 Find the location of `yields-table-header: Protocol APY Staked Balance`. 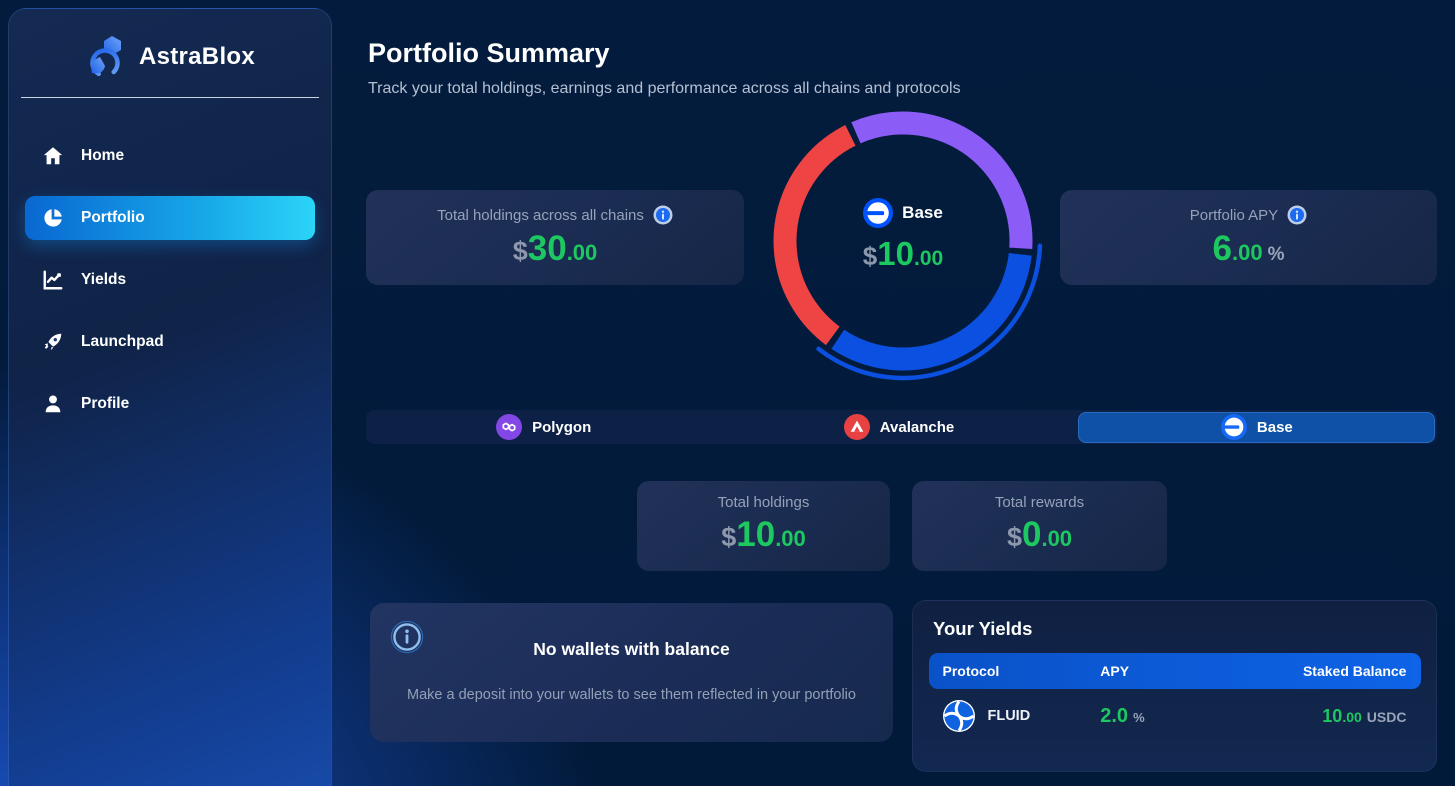

yields-table-header: Protocol APY Staked Balance is located at coordinates (1174, 671).